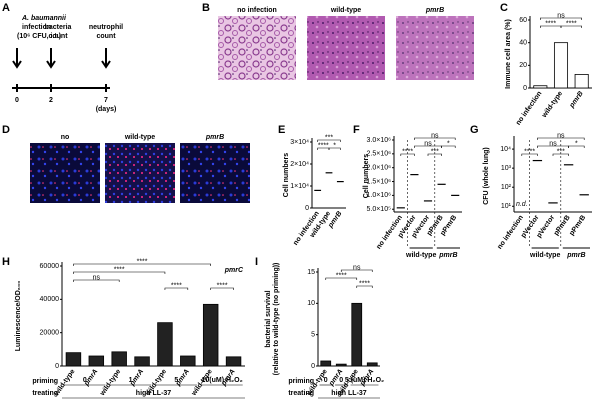 This screenshot has width=600, height=400. I want to click on y-tick-label: 10¹, so click(506, 206).